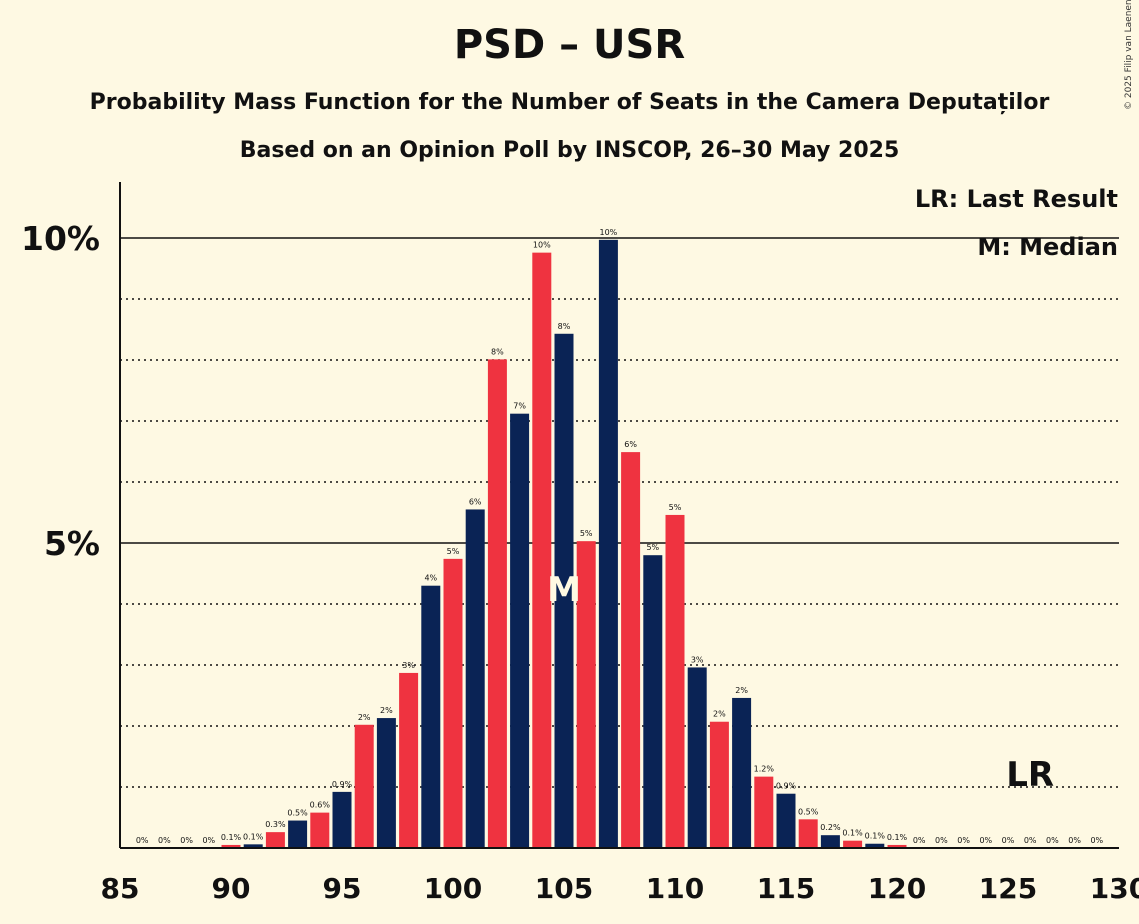 This screenshot has height=924, width=1139. What do you see at coordinates (475, 501) in the screenshot?
I see `bar-label-101: 6%` at bounding box center [475, 501].